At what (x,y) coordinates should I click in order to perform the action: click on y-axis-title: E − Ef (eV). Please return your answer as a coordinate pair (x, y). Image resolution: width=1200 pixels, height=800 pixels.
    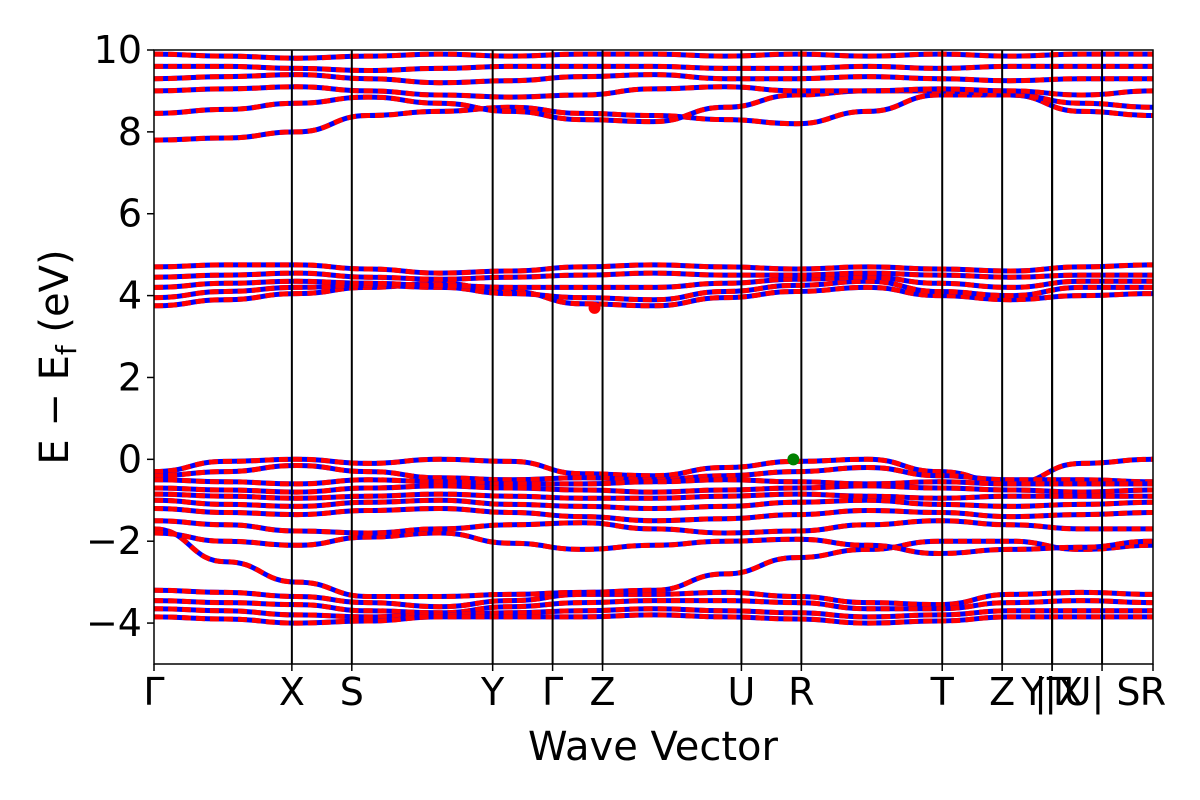
    Looking at the image, I should click on (57, 356).